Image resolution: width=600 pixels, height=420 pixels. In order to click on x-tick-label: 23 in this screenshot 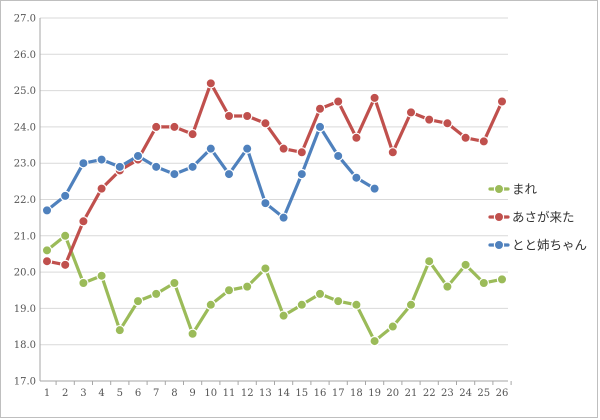, I will do `click(447, 393)`.